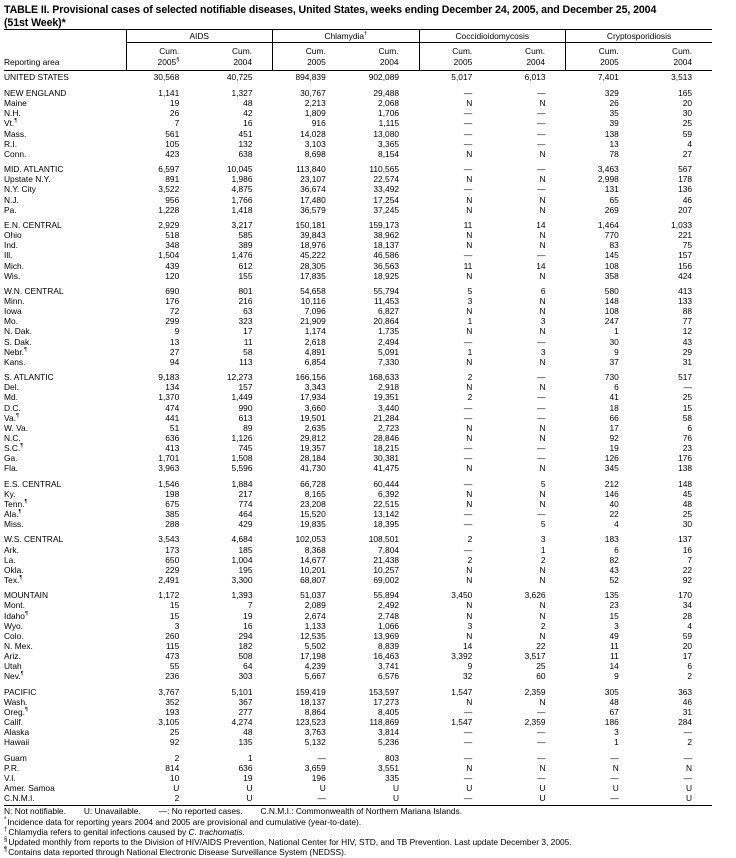 This screenshot has width=736, height=858. Describe the element at coordinates (242, 397) in the screenshot. I see `cell-value: 1,449` at that location.